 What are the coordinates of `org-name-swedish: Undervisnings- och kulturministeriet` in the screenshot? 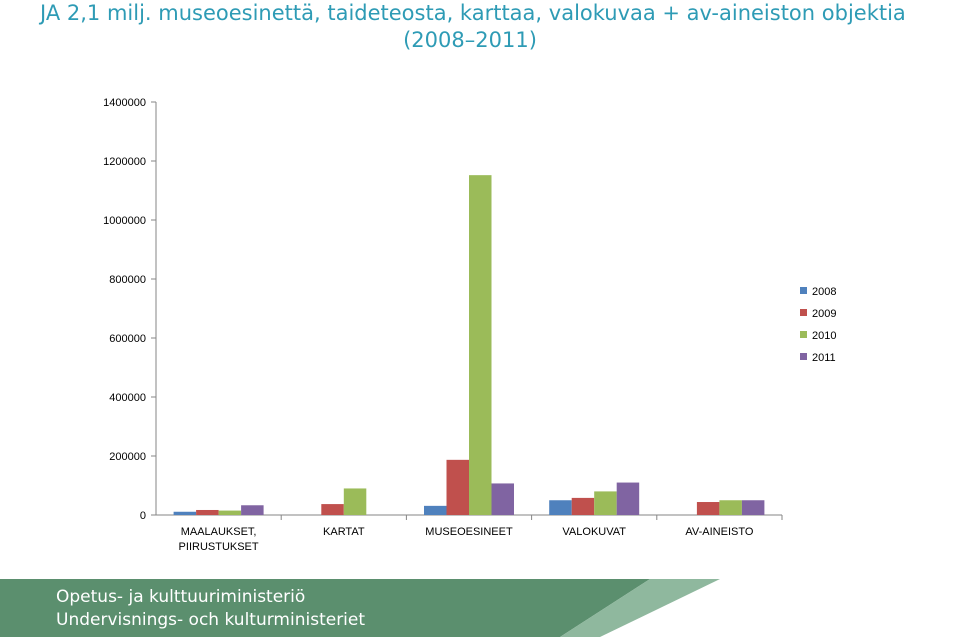 It's located at (211, 620).